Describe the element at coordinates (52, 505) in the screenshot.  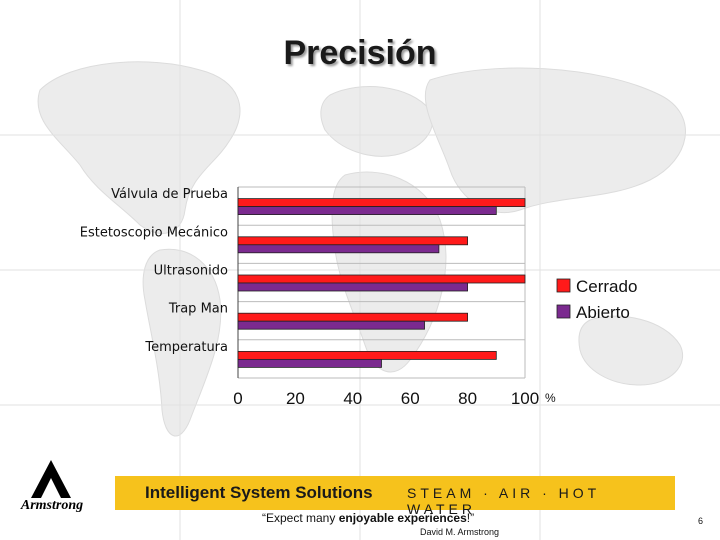
I see `logo-wordmark: Armstrong` at that location.